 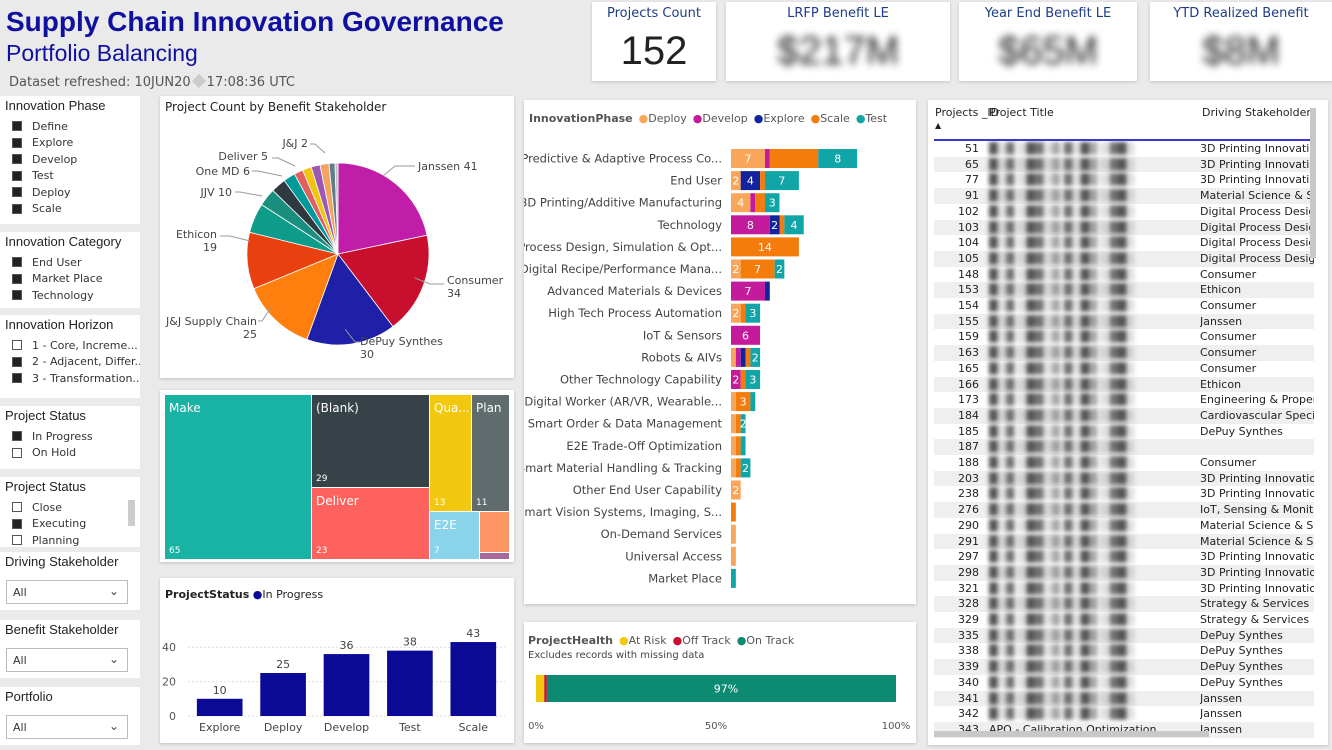 What do you see at coordinates (1124, 337) in the screenshot?
I see `table-row: 159 █░▓ ░█▓░▒ ▓░█▒ ░▓█░ Consumer` at bounding box center [1124, 337].